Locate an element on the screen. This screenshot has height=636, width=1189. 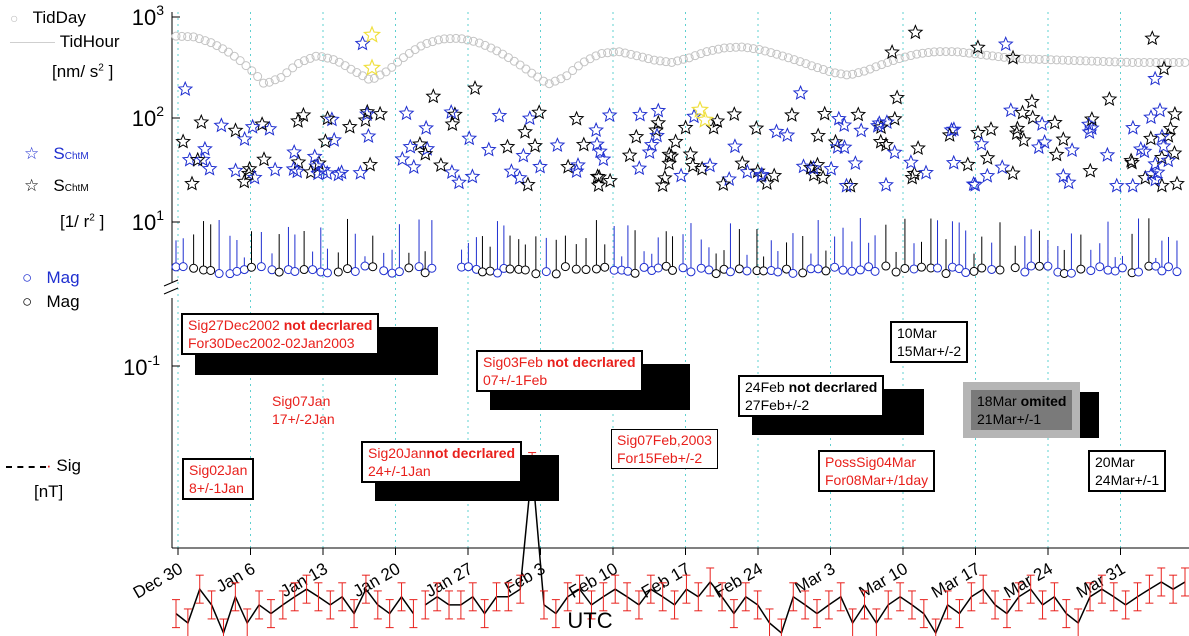
schtm-star-highlight is located at coordinates (372, 67).